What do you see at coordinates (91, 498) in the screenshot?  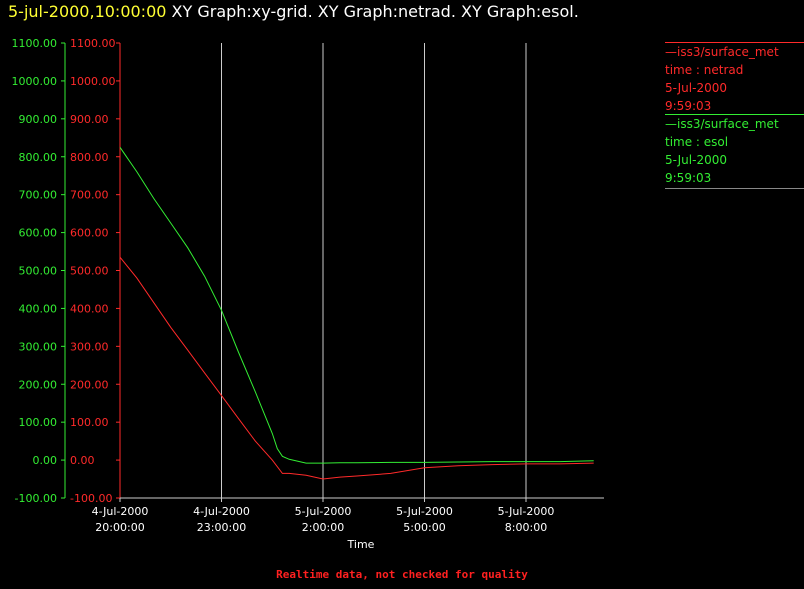 I see `y-tick-label-red: -100.00` at bounding box center [91, 498].